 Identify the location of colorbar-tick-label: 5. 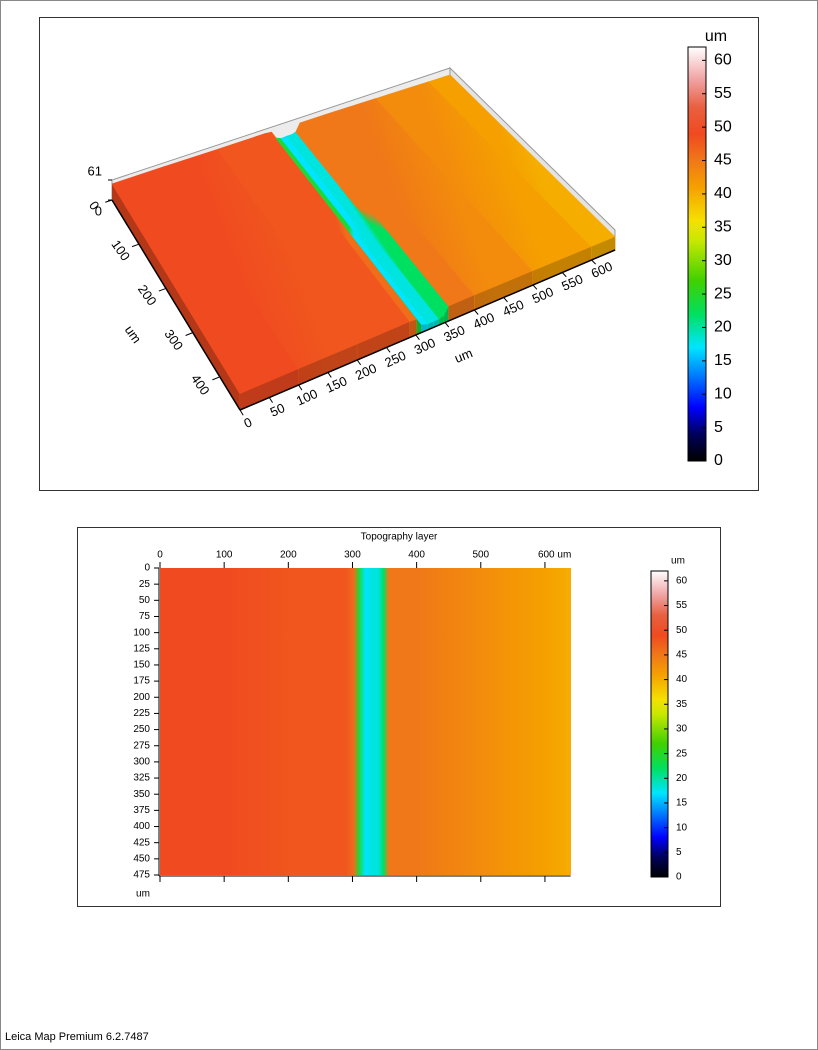
(679, 852).